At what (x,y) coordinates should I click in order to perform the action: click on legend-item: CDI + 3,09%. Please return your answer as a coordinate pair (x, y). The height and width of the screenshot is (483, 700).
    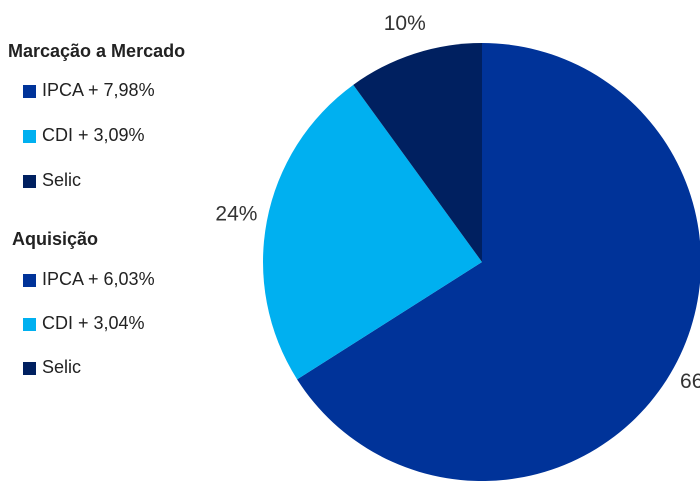
    Looking at the image, I should click on (93, 135).